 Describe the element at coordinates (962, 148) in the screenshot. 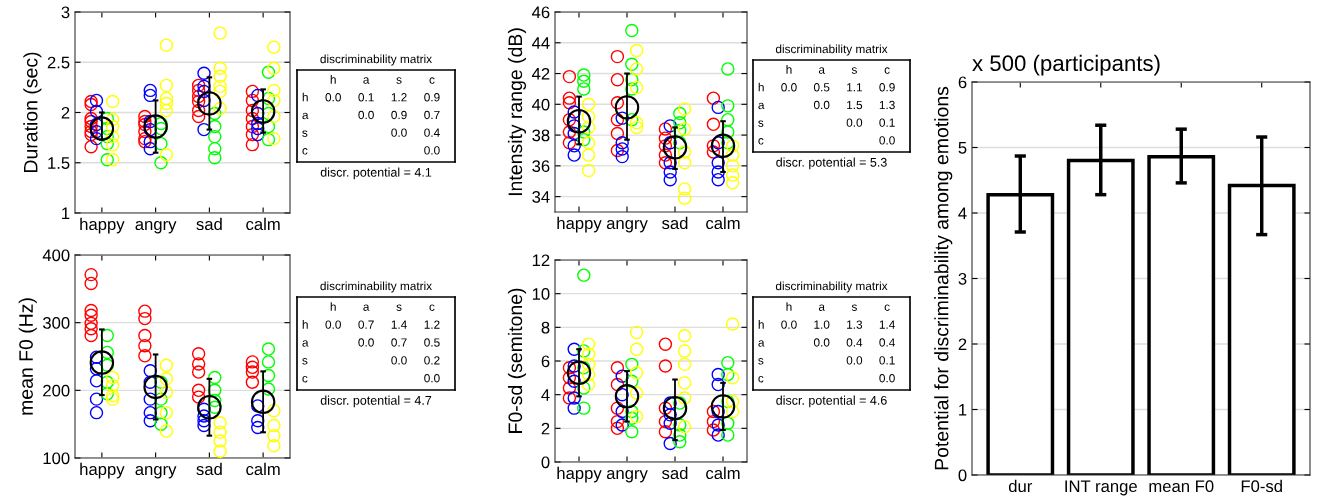

I see `y-tick-label: 5` at that location.